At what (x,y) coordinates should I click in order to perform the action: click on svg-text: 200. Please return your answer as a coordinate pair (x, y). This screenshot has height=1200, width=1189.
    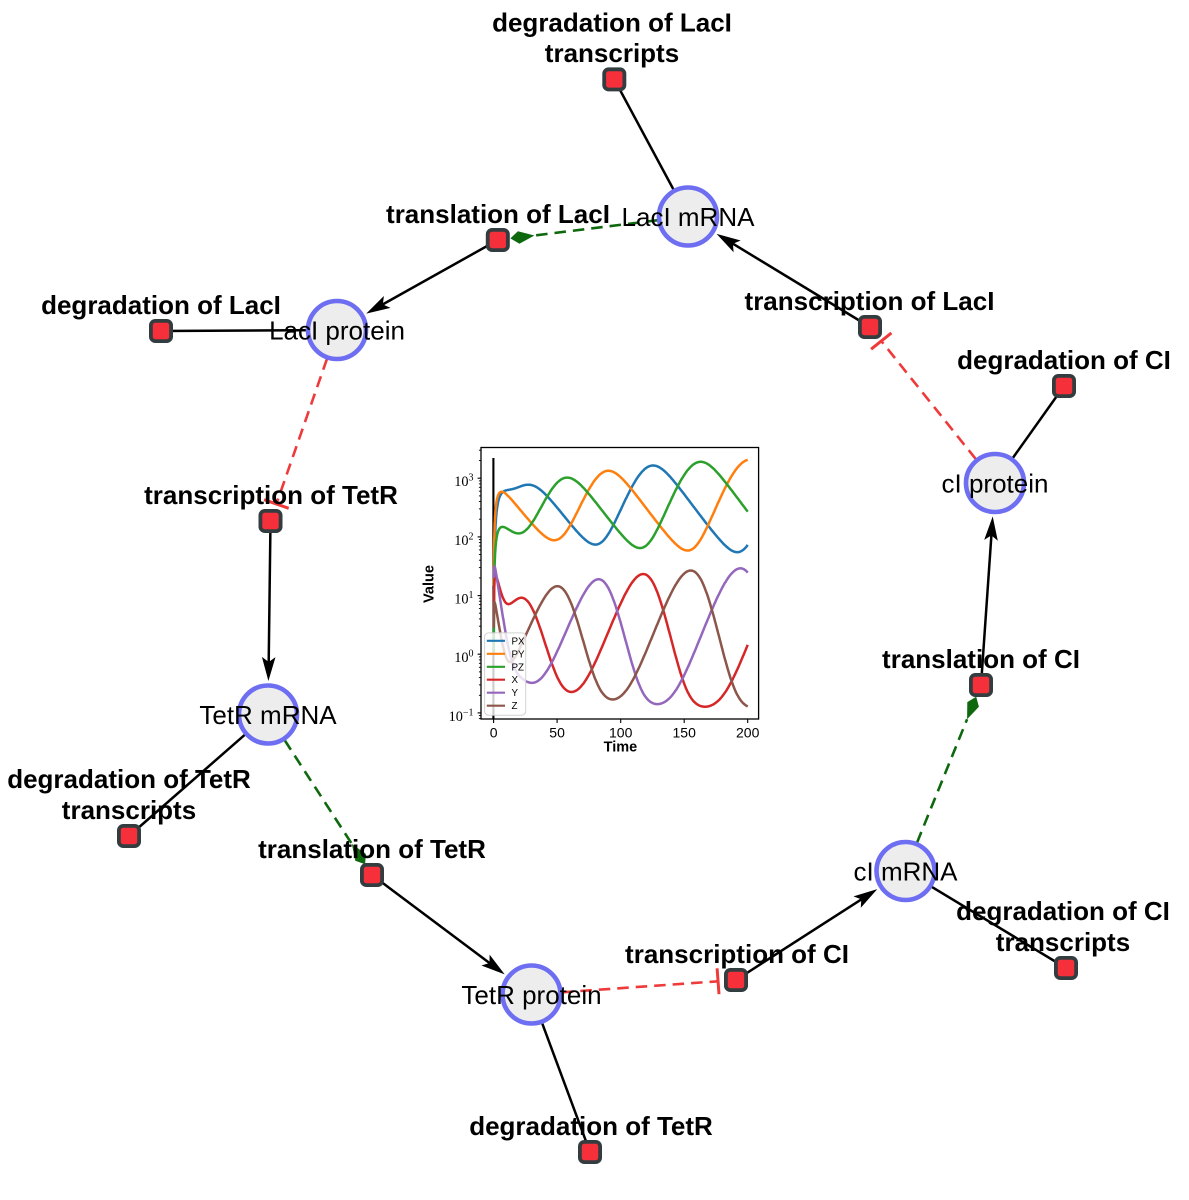
    Looking at the image, I should click on (748, 732).